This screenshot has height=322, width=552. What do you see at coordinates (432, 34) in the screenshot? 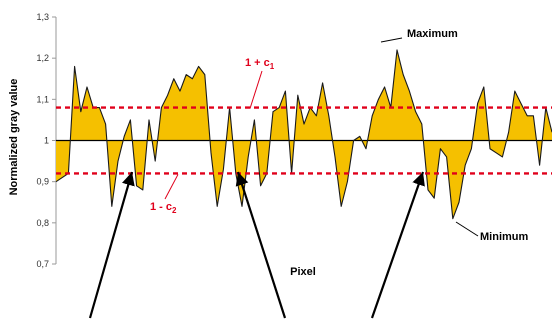
I see `maximum-label: Maximum` at bounding box center [432, 34].